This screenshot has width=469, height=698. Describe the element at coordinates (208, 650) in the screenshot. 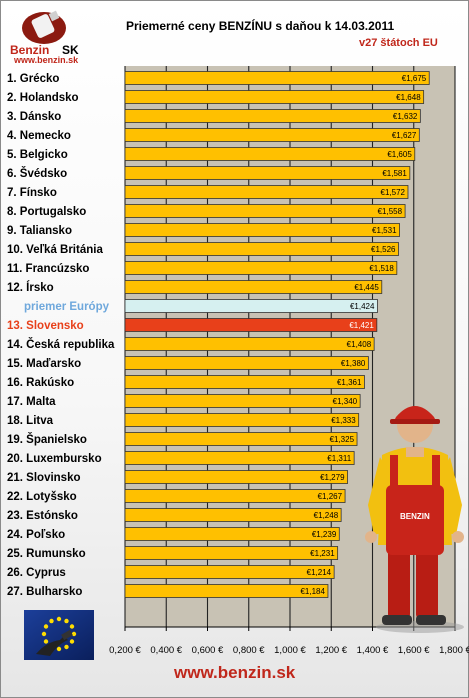

I see `x-tick-label: 0,600 €` at that location.